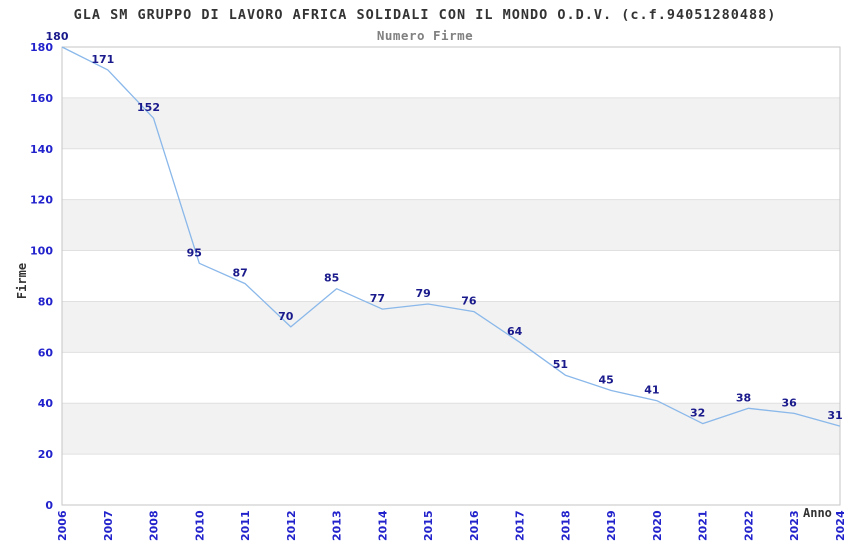 Image resolution: width=850 pixels, height=550 pixels. What do you see at coordinates (697, 413) in the screenshot?
I see `data-label: 32` at bounding box center [697, 413].